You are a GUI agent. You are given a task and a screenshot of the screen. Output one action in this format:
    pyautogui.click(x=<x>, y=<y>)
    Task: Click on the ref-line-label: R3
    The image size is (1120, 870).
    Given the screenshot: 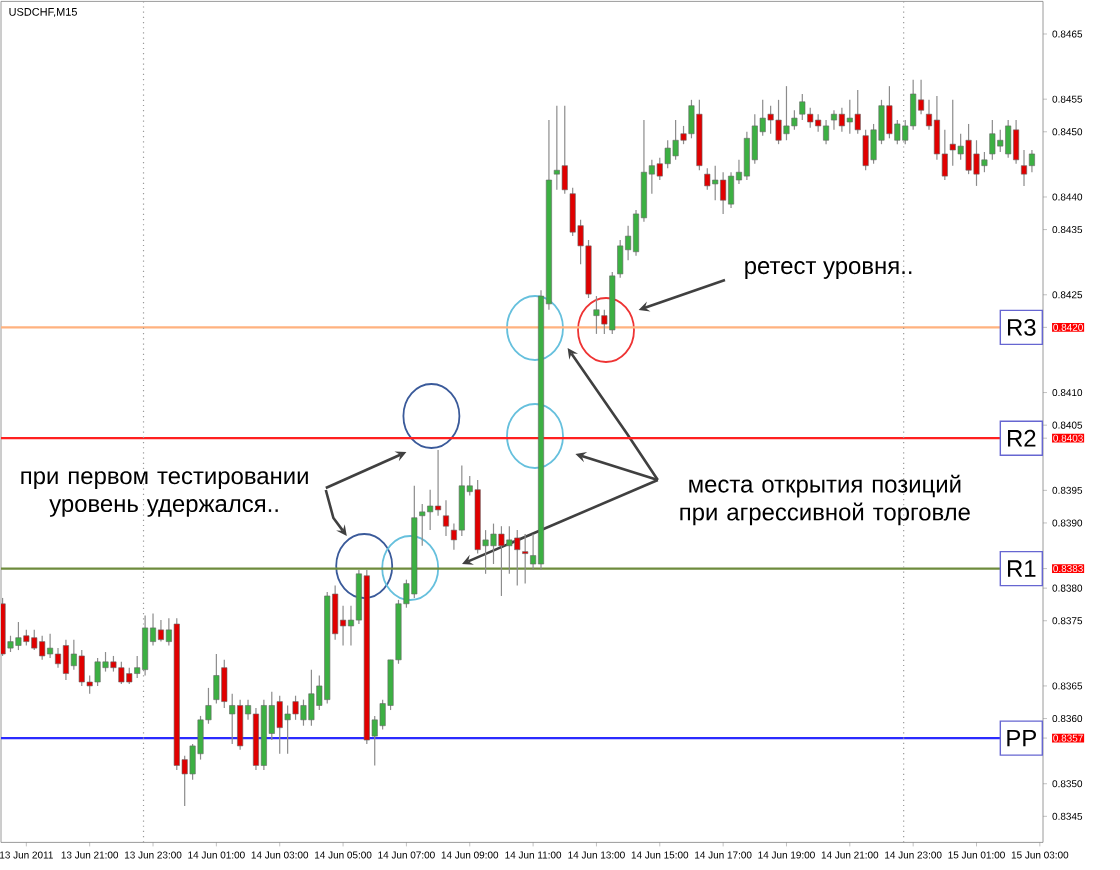 What is the action you would take?
    pyautogui.click(x=1022, y=327)
    